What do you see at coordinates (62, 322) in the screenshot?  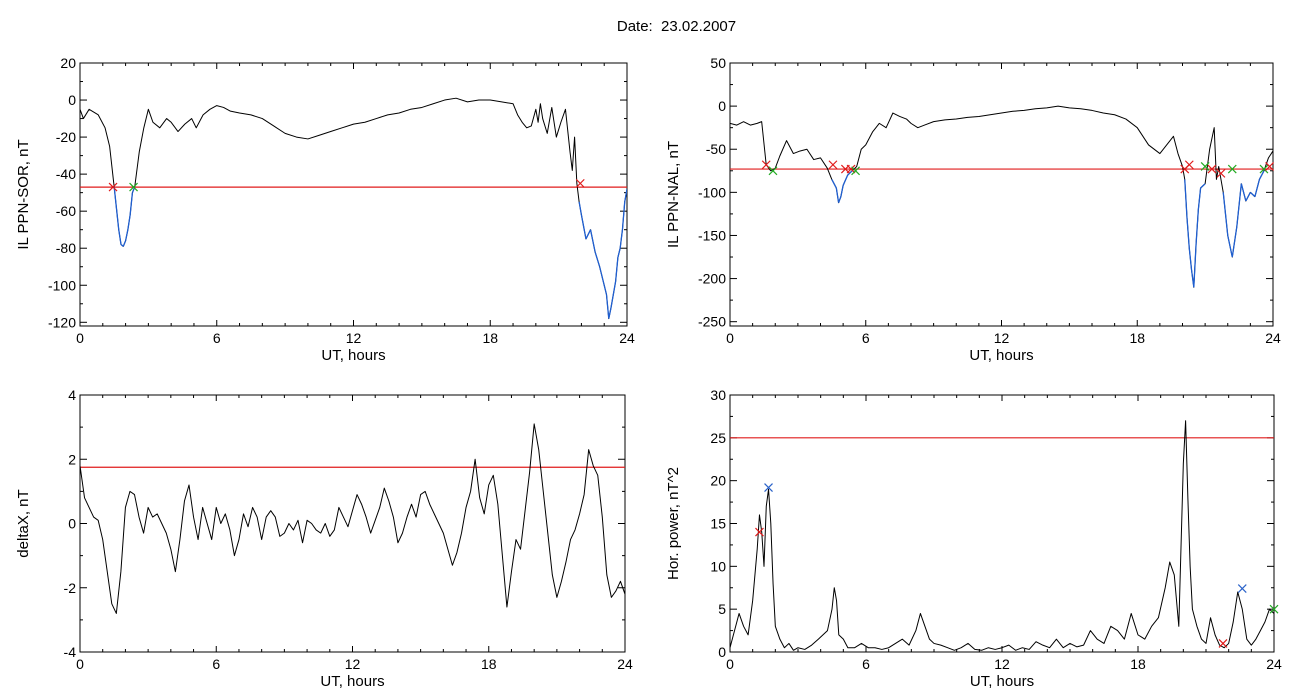 I see `y-tick-label: -120` at bounding box center [62, 322].